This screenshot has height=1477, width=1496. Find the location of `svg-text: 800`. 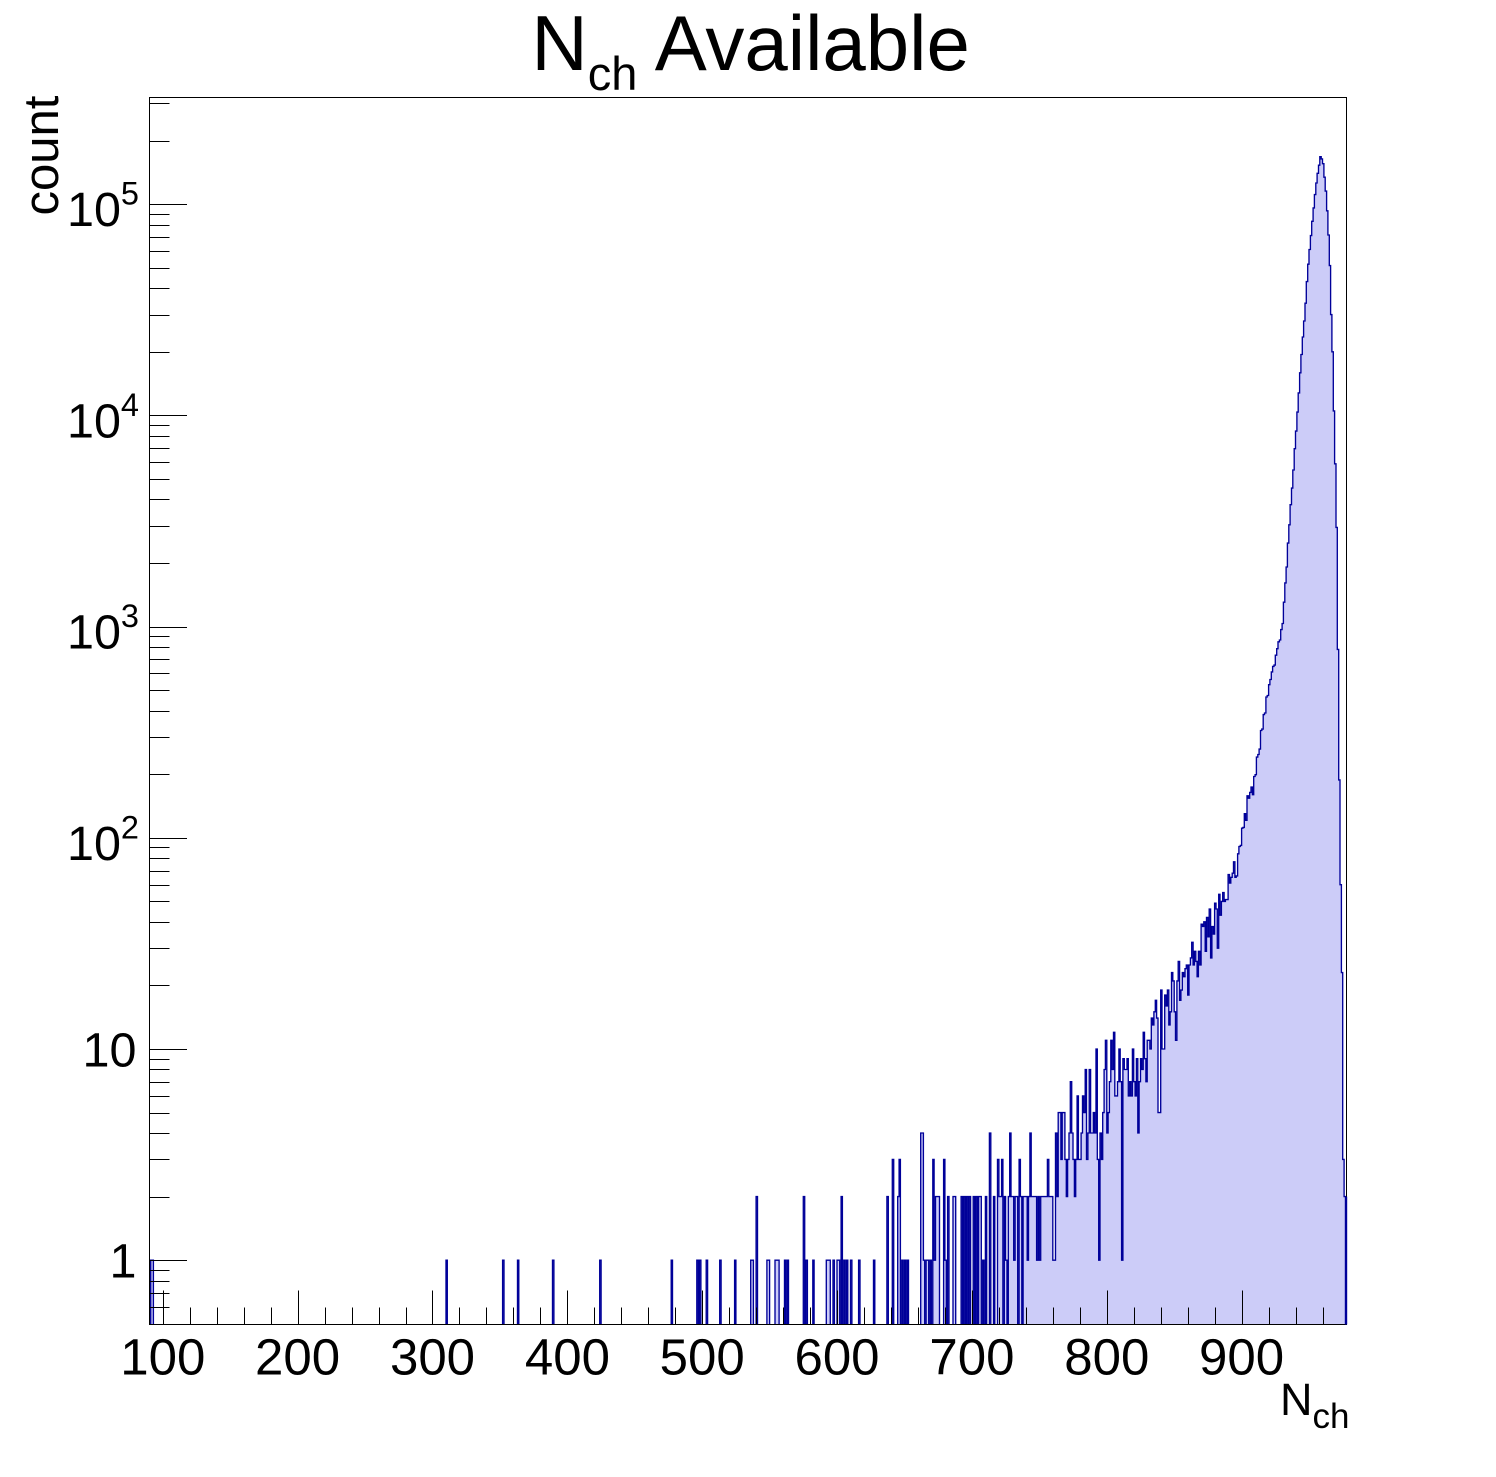

svg-text: 800 is located at coordinates (1106, 1357).